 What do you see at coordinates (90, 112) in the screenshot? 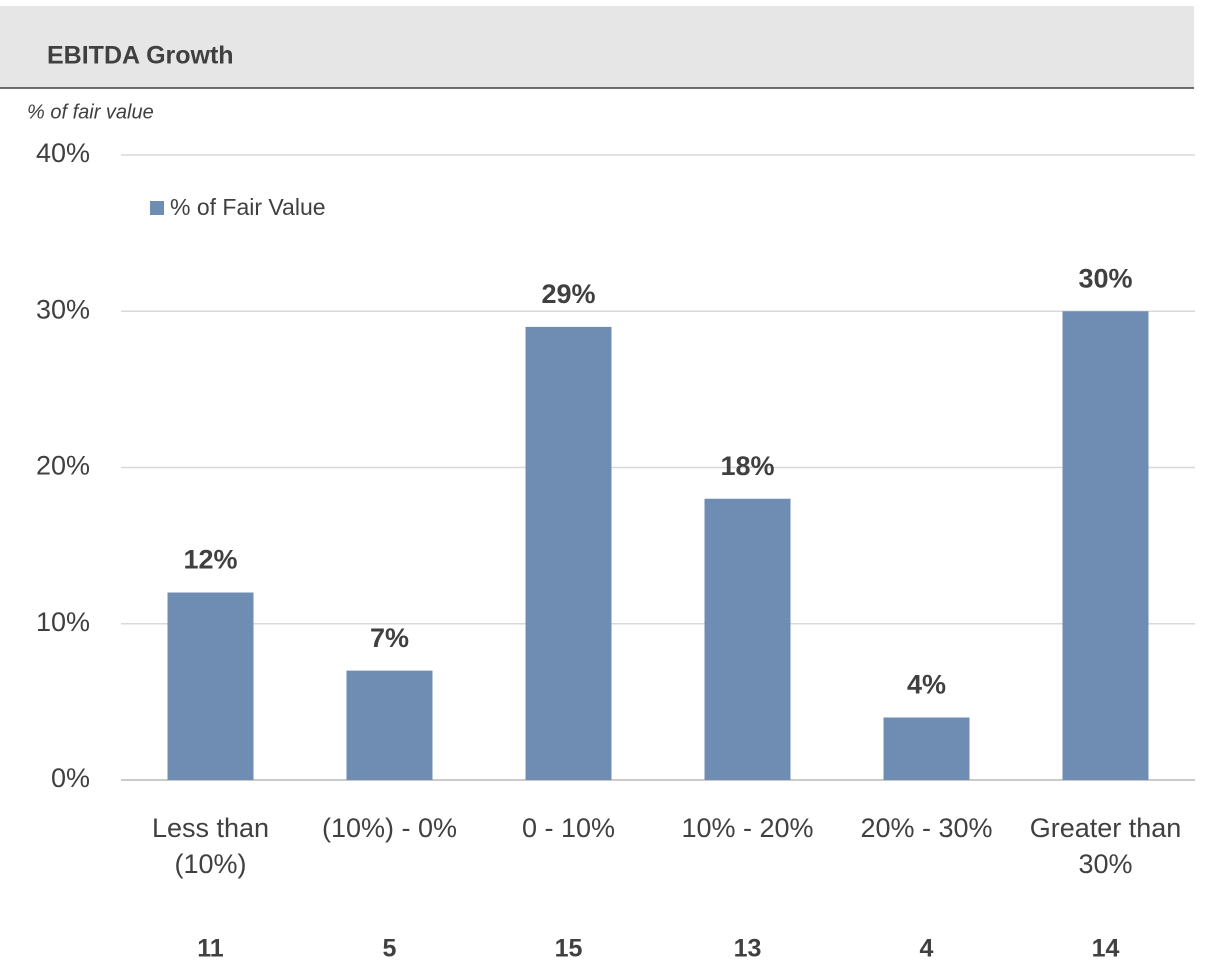
I see `chart-subtitle: % of fair value` at bounding box center [90, 112].